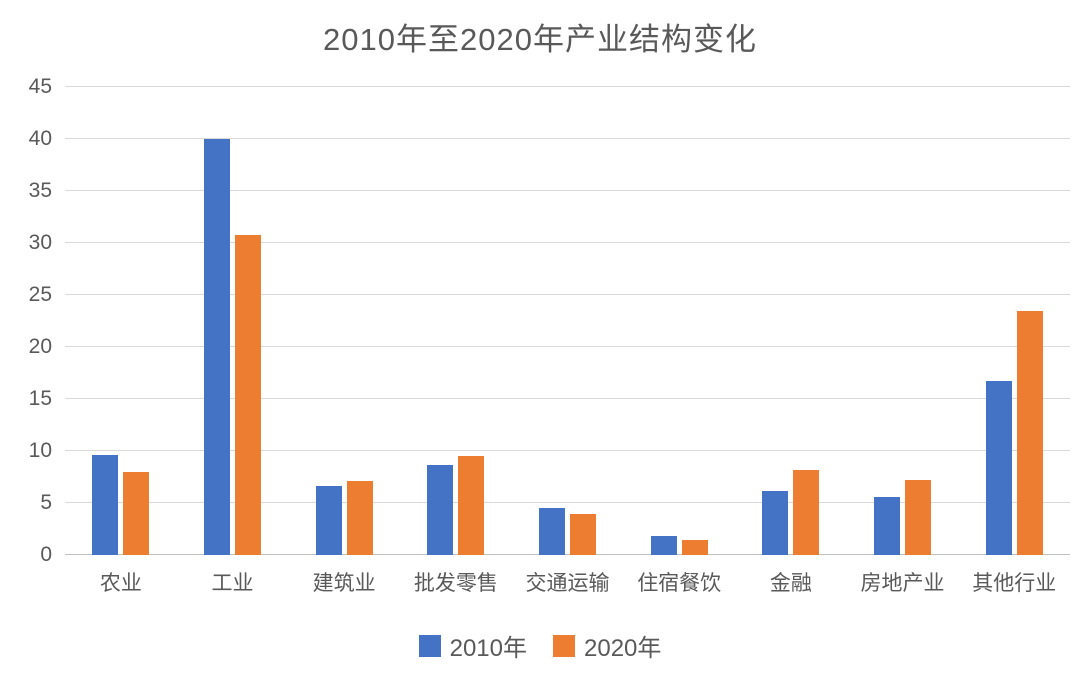  What do you see at coordinates (40, 399) in the screenshot?
I see `y-tick-label-15: 15` at bounding box center [40, 399].